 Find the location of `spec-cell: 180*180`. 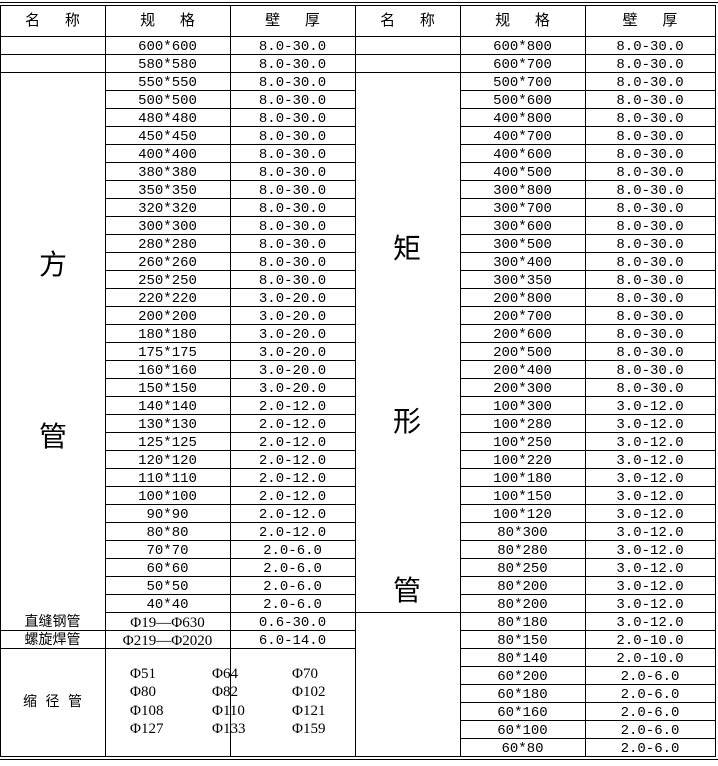

spec-cell: 180*180 is located at coordinates (167, 335).